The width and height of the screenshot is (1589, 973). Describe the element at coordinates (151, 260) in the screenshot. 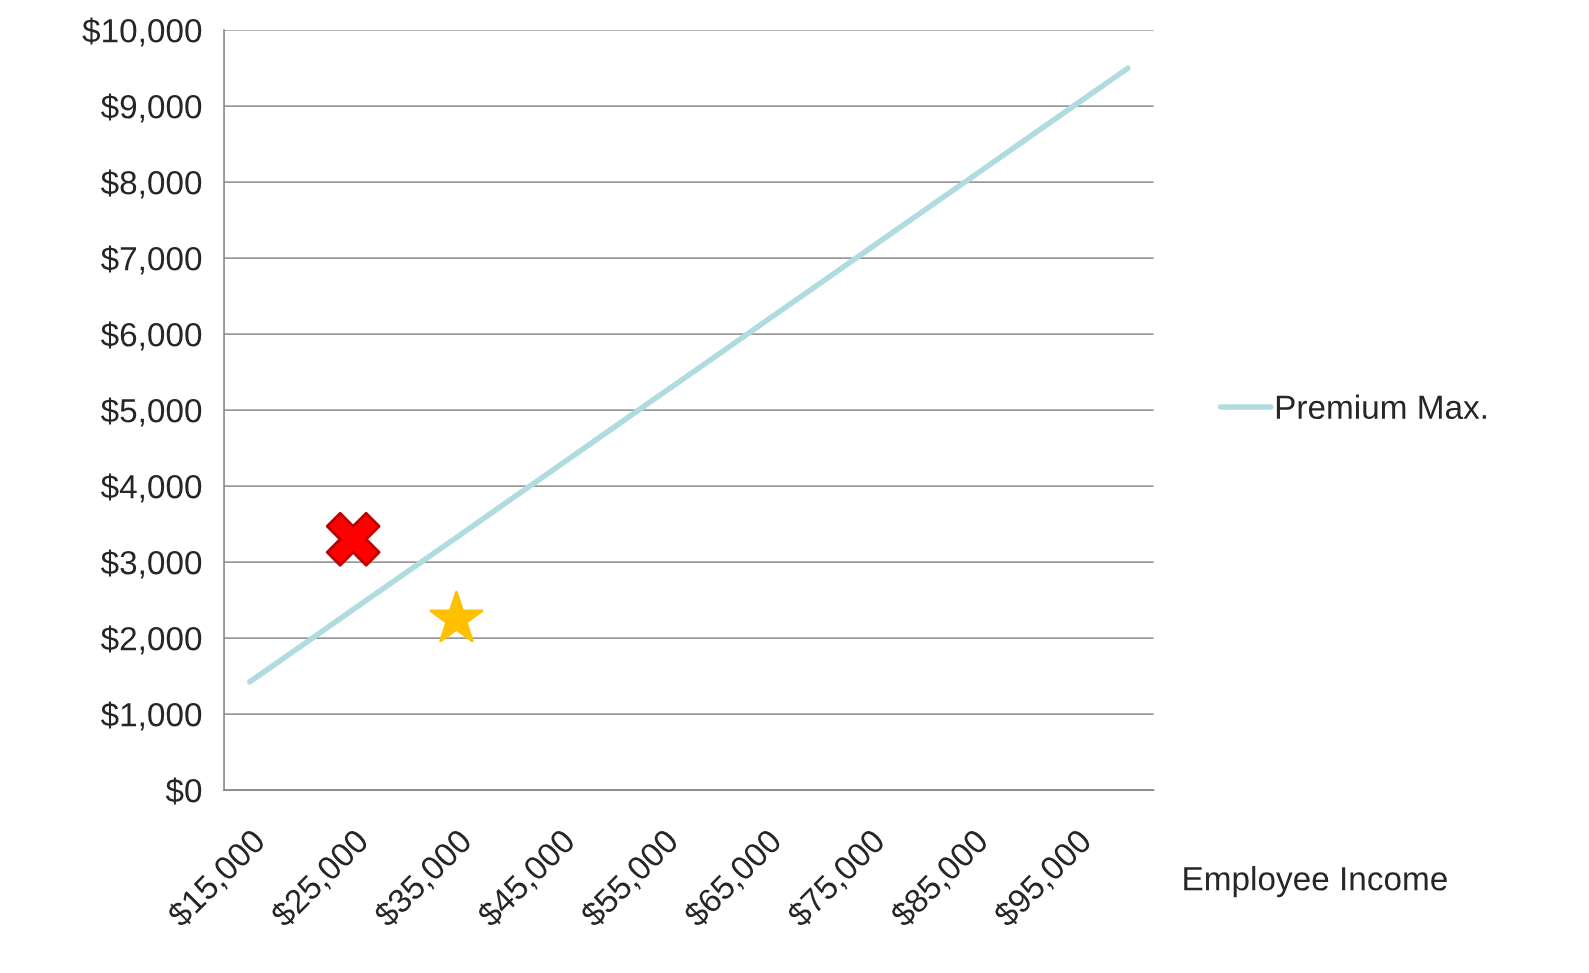

I see `y-tick-label: $7,000` at that location.